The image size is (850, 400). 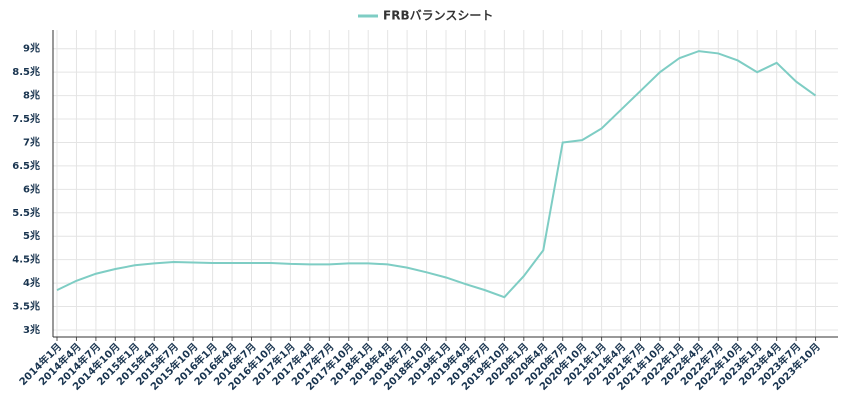 What do you see at coordinates (31, 282) in the screenshot?
I see `y-tick-label: 4兆` at bounding box center [31, 282].